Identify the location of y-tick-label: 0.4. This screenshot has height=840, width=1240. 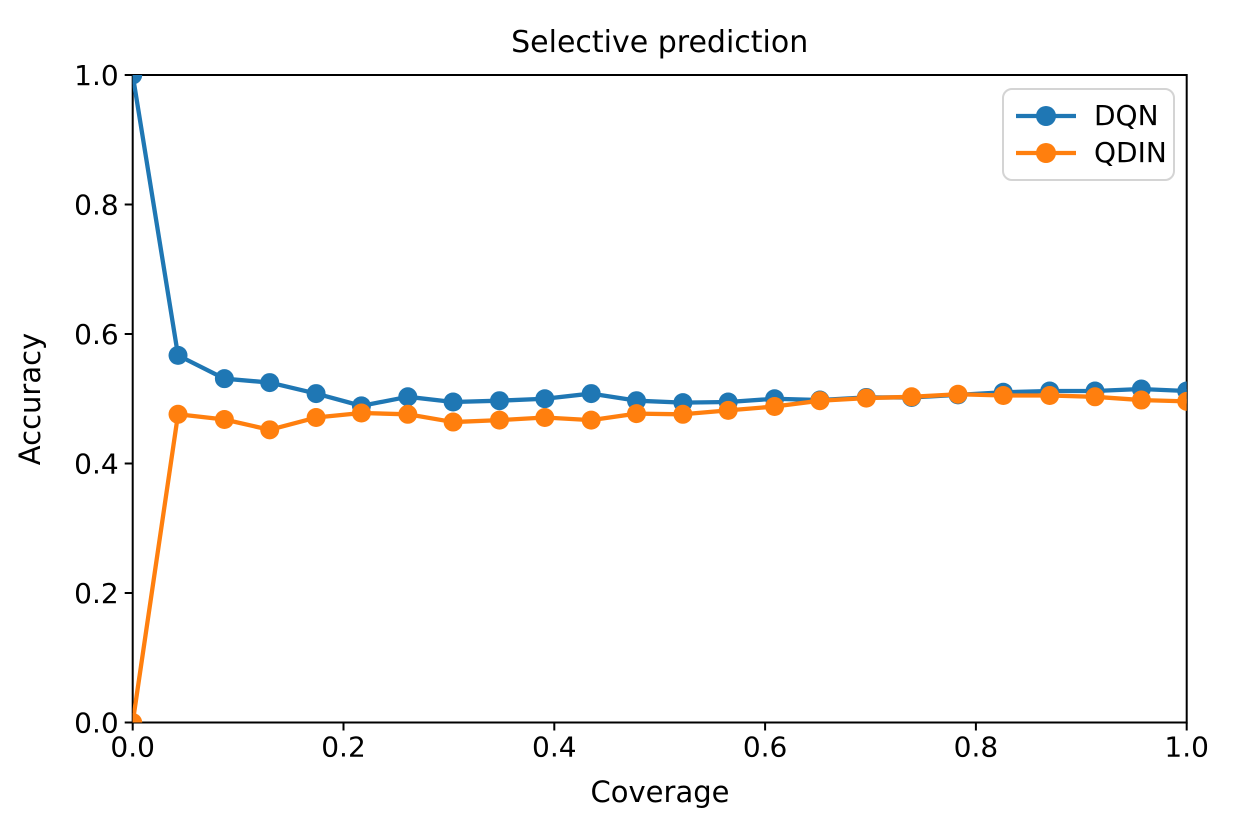
(96, 464).